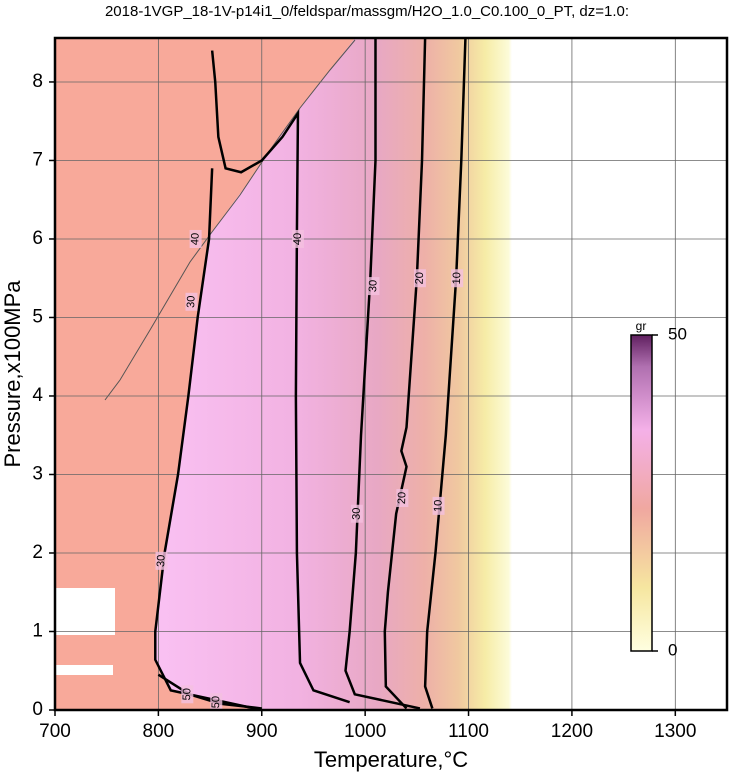 The width and height of the screenshot is (734, 781). What do you see at coordinates (37, 709) in the screenshot?
I see `y-tick-label: 0` at bounding box center [37, 709].